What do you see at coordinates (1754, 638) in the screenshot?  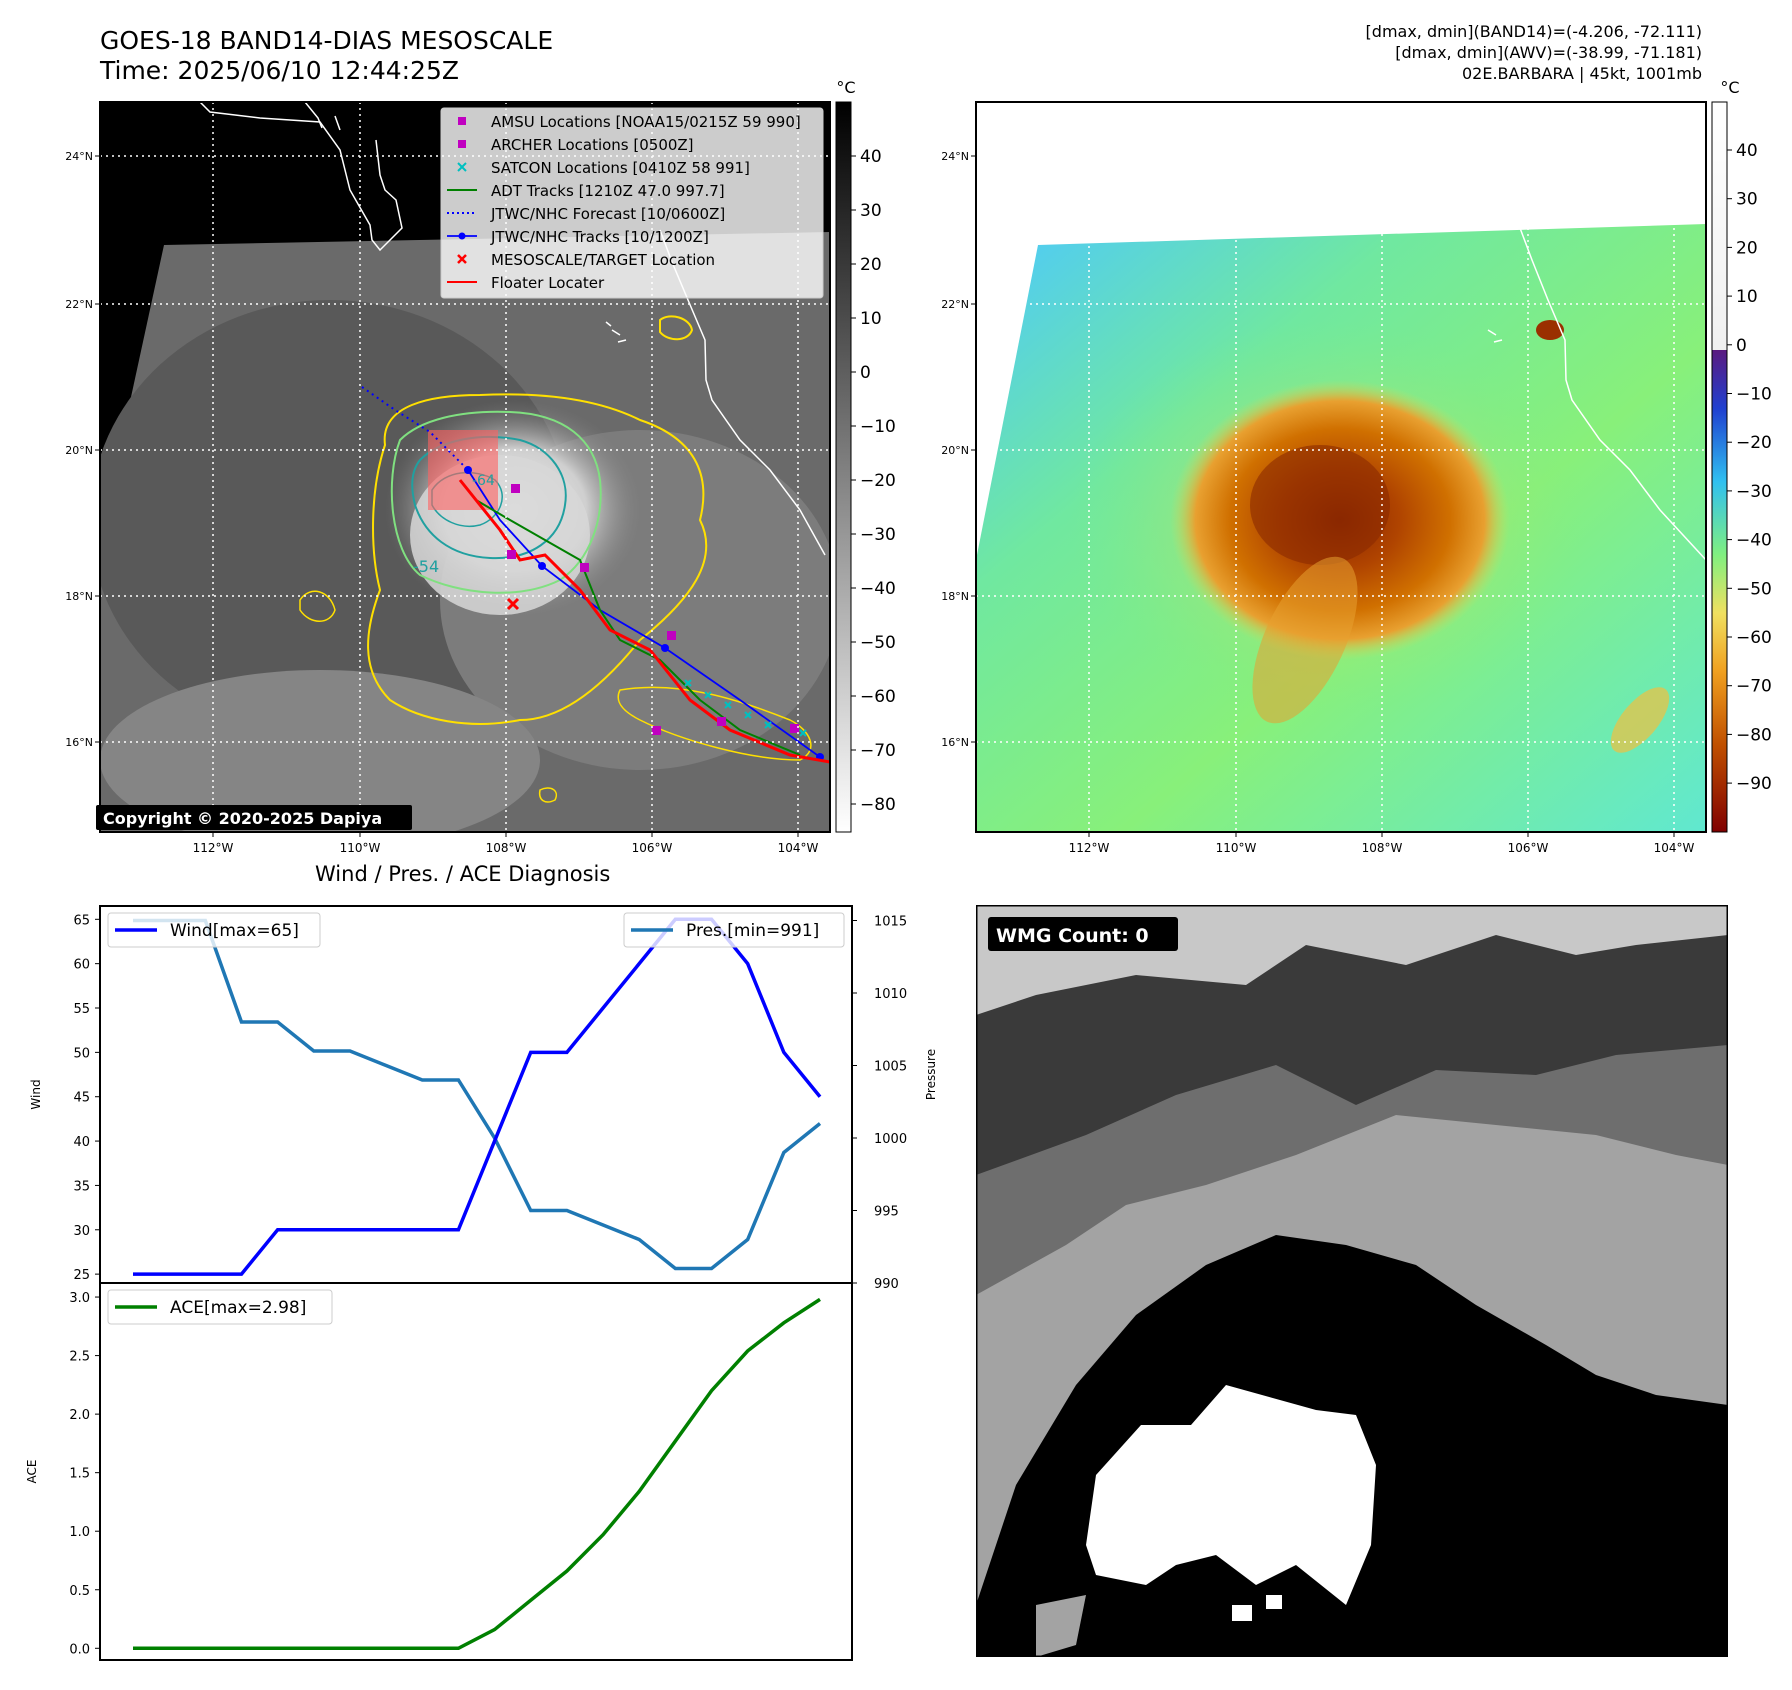 I see `awv-colorbar-label: −60` at bounding box center [1754, 638].